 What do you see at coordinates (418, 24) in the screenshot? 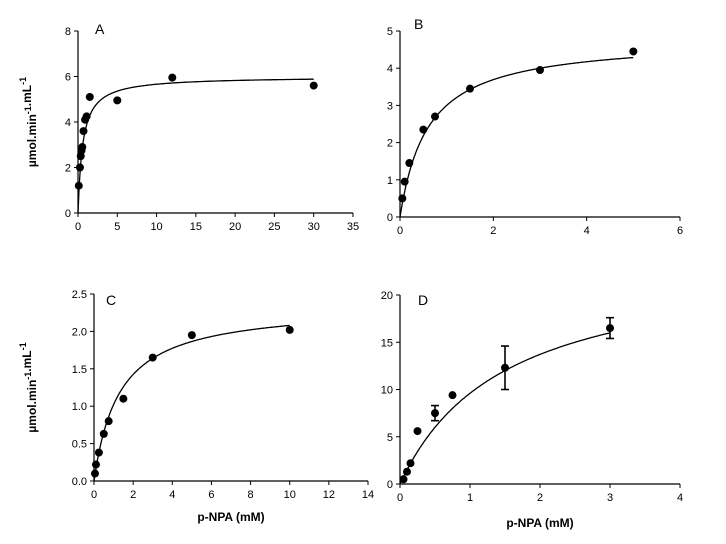
I see `panel-label: B` at bounding box center [418, 24].